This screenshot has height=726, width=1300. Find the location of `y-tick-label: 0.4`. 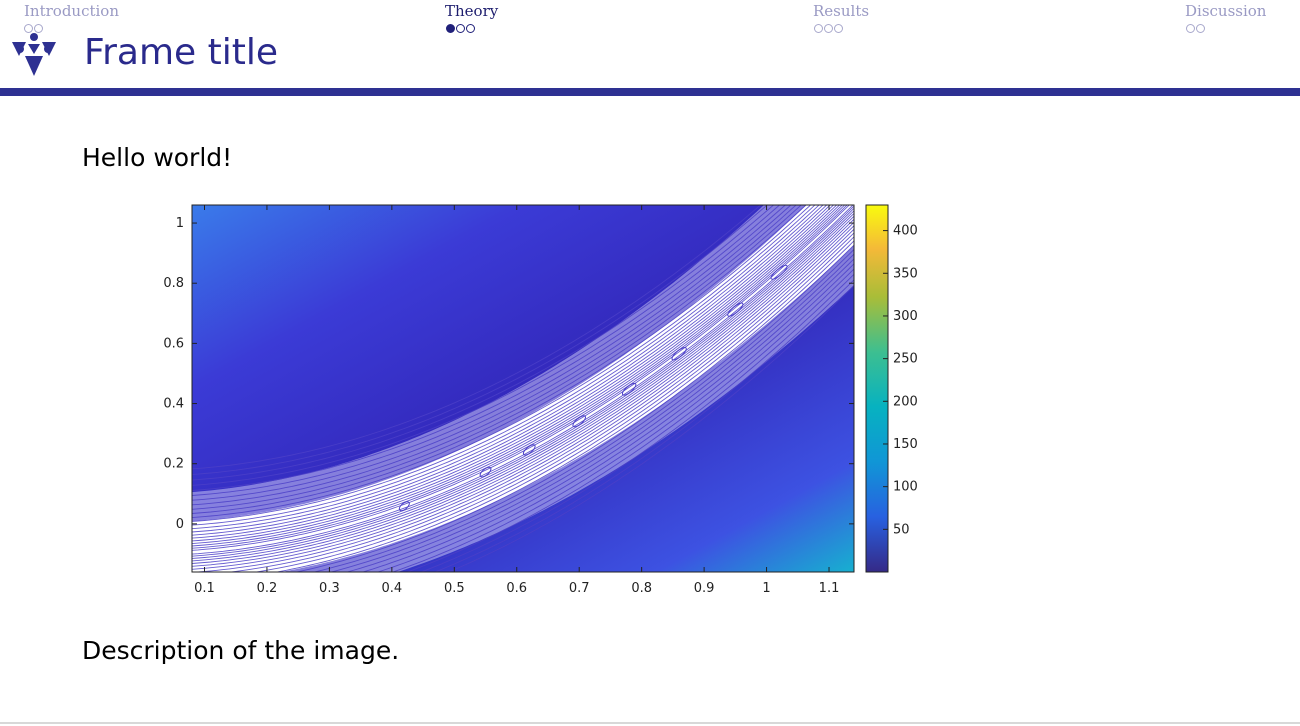

y-tick-label: 0.4 is located at coordinates (173, 404).